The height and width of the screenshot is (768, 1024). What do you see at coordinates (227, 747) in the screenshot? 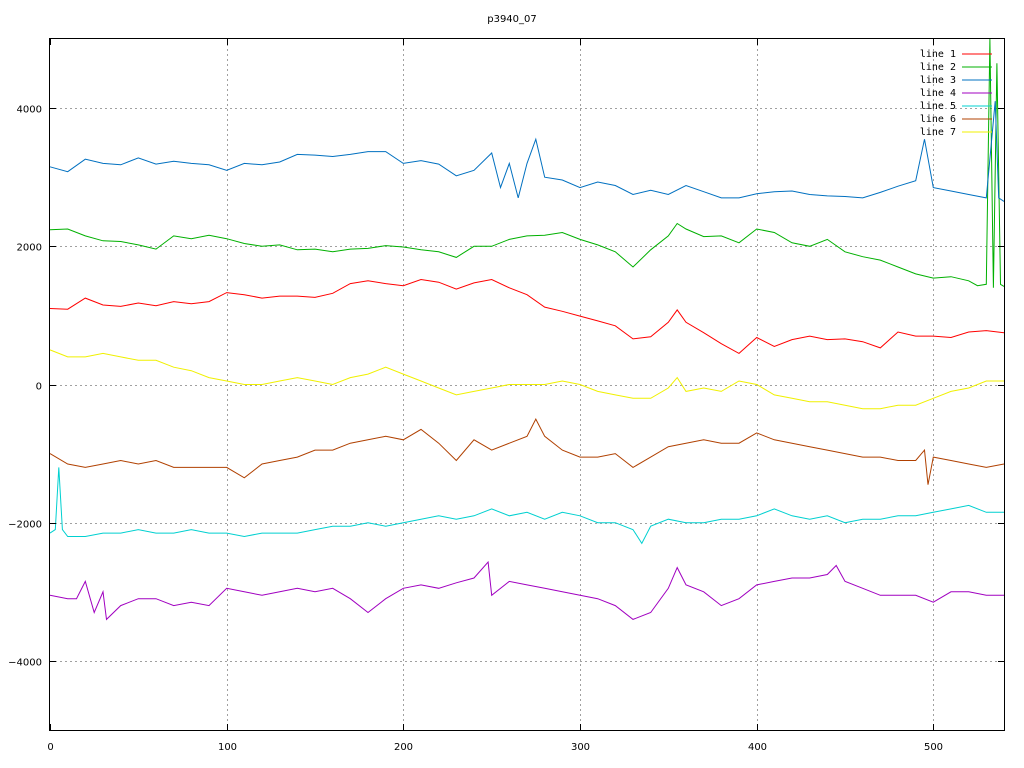
I see `x-tick-label: 100` at bounding box center [227, 747].